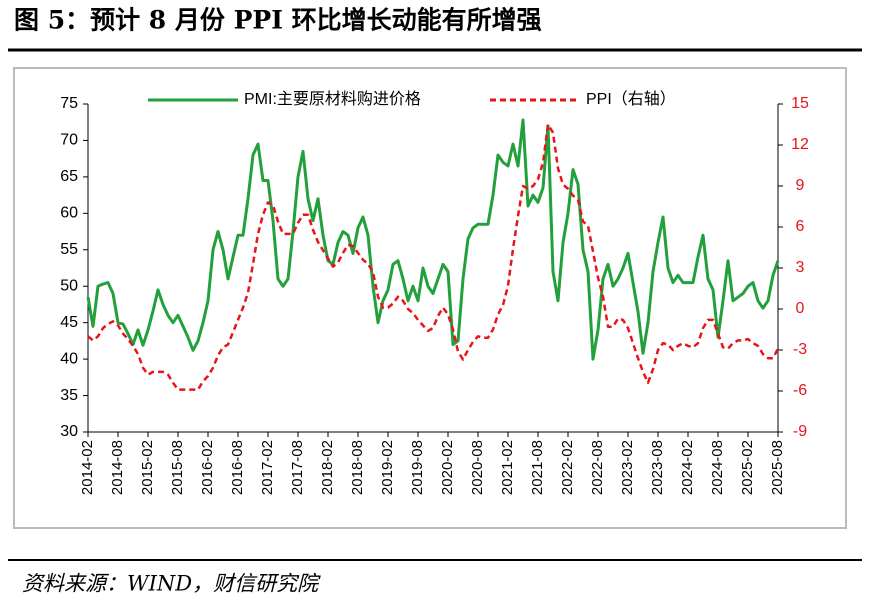  Describe the element at coordinates (69, 249) in the screenshot. I see `y-tick-label: 55` at that location.